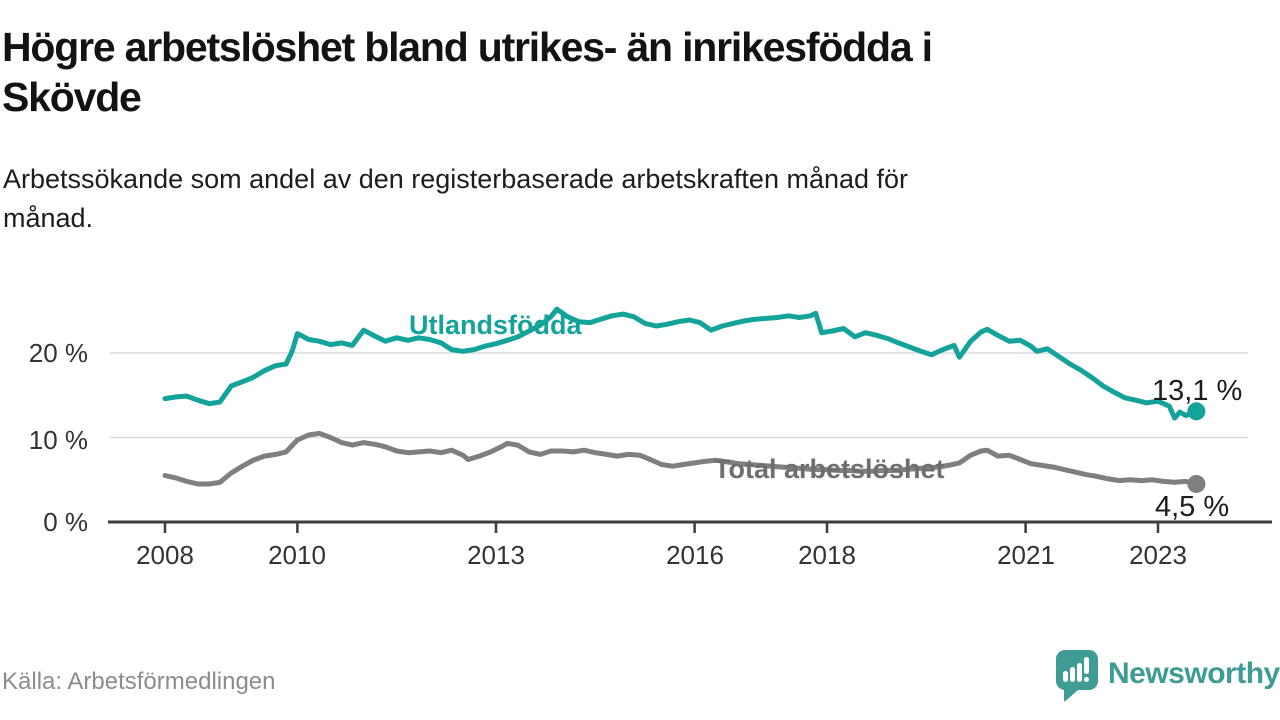  What do you see at coordinates (496, 555) in the screenshot?
I see `x-tick-label-2013: 2013` at bounding box center [496, 555].